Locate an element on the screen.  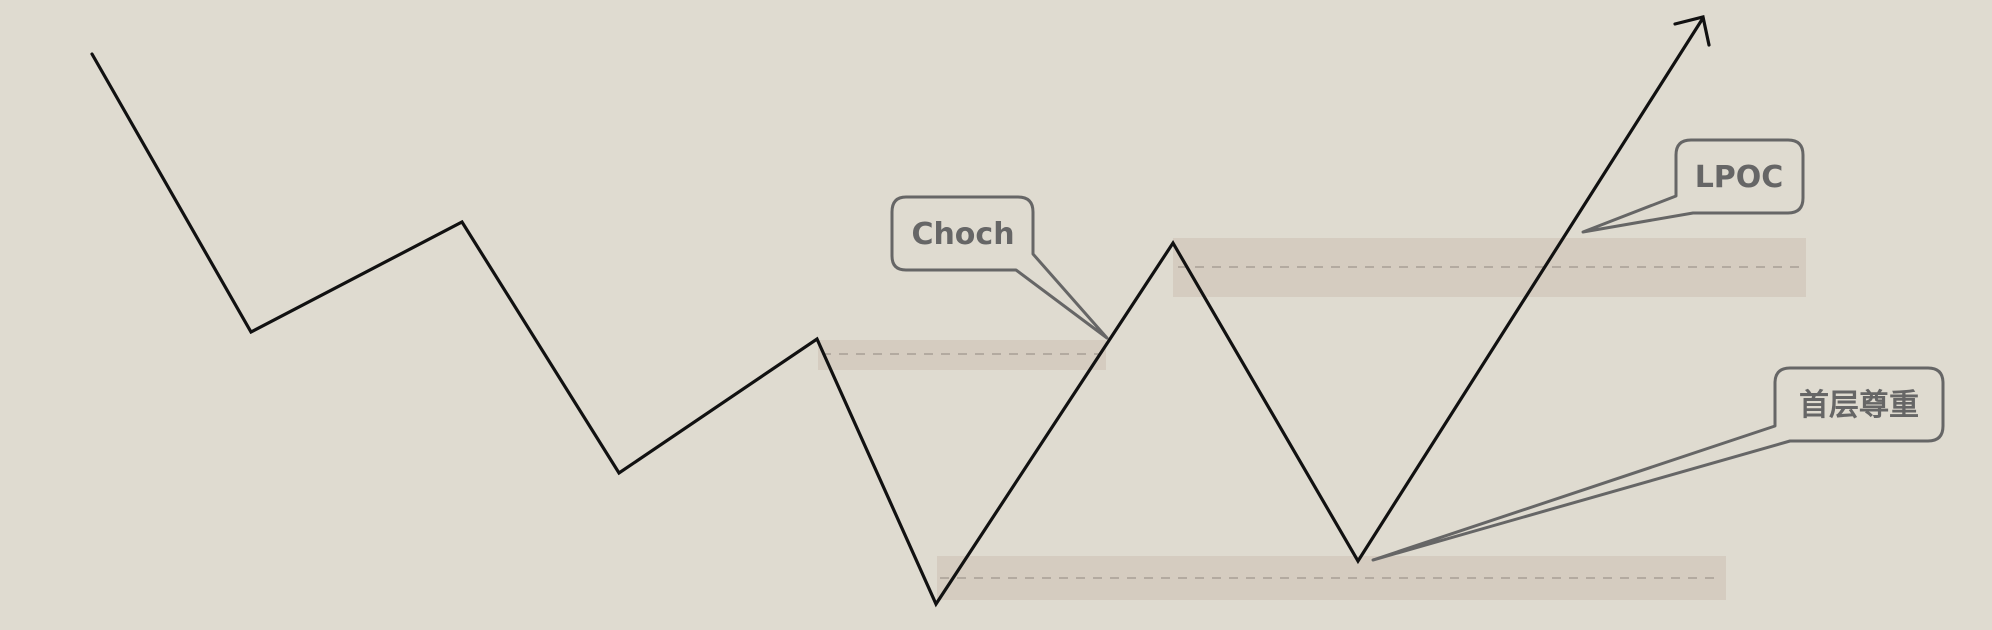
lpoc-callout: LPOC is located at coordinates (1693, 186).